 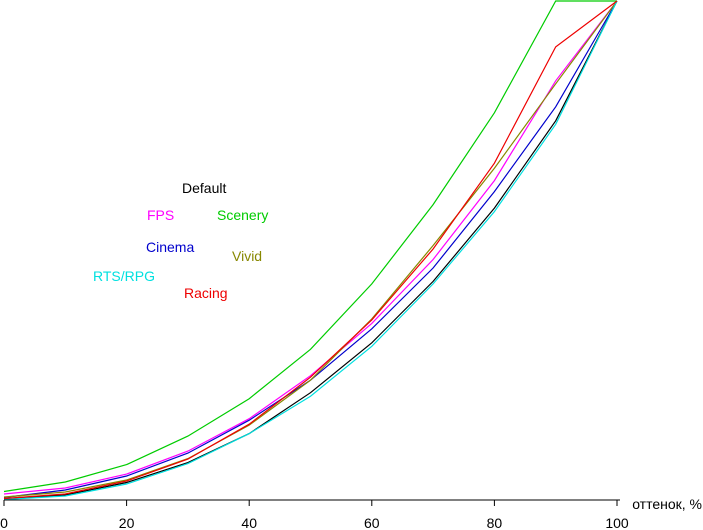 I want to click on legend-label-rts-rpg: RTS/RPG, so click(x=124, y=276).